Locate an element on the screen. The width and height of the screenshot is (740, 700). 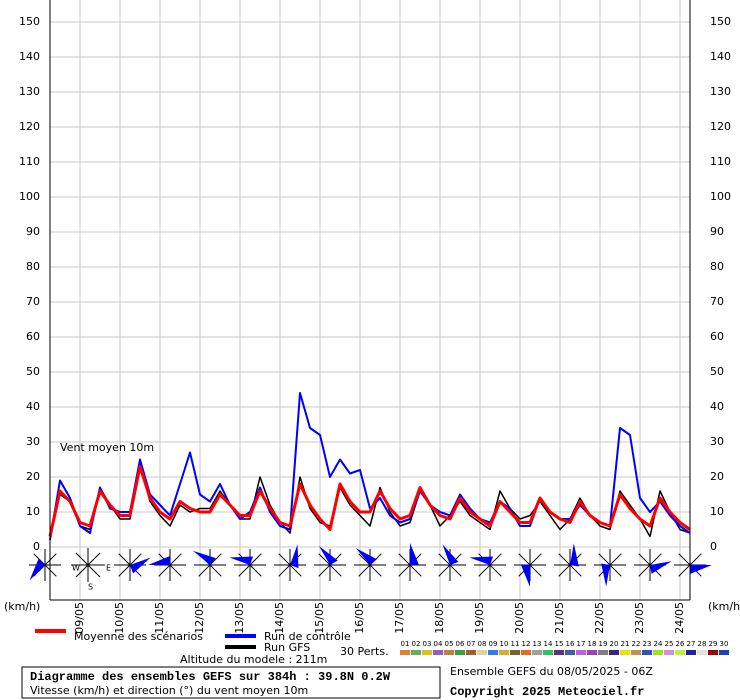
compass-s: S is located at coordinates (90, 587).